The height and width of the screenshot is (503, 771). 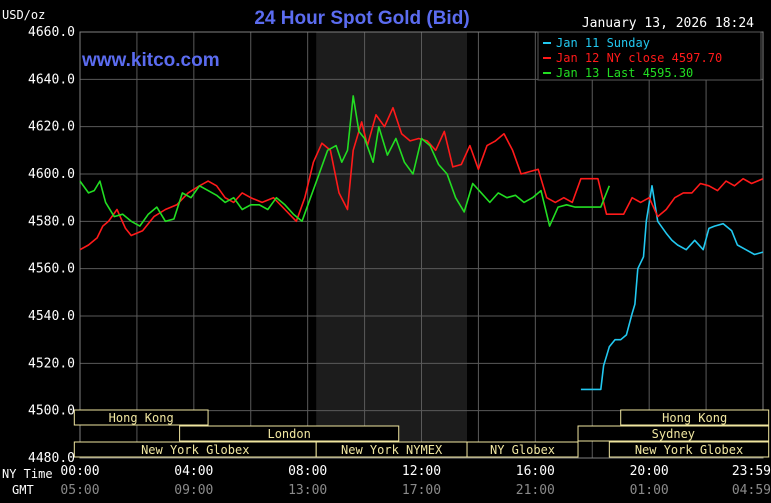 I want to click on x-tick-label-gmt: 13:00, so click(x=307, y=490).